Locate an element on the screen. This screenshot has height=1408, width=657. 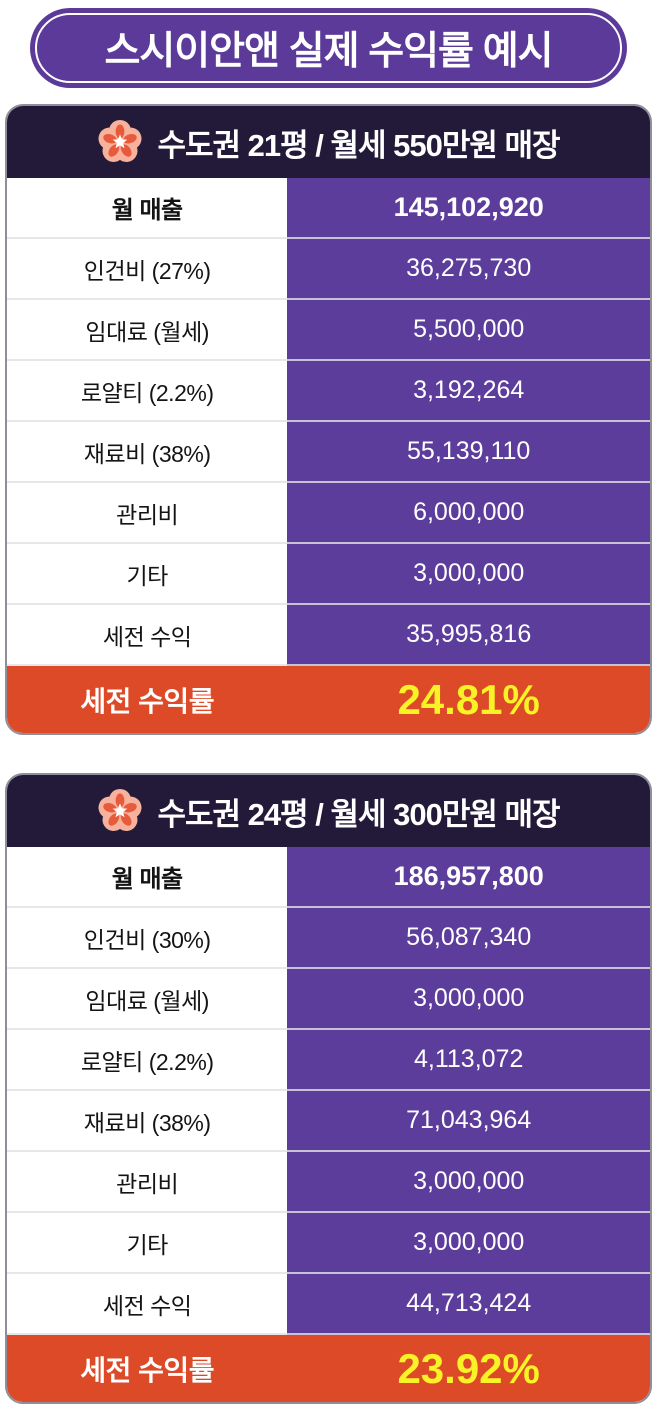
table-row-royalty: 로얄티 (2.2%) 4,113,072 is located at coordinates (328, 1060).